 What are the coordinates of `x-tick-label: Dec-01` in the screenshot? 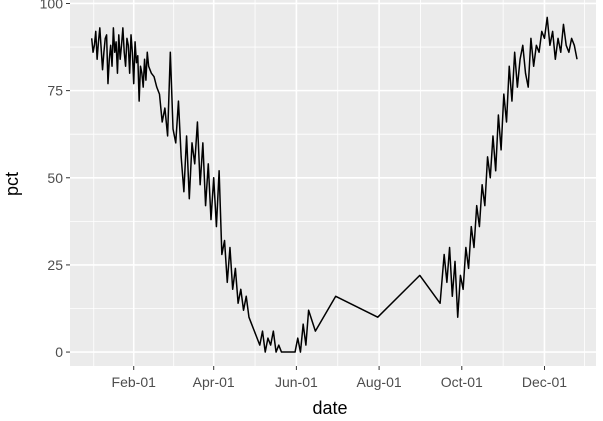 It's located at (544, 382).